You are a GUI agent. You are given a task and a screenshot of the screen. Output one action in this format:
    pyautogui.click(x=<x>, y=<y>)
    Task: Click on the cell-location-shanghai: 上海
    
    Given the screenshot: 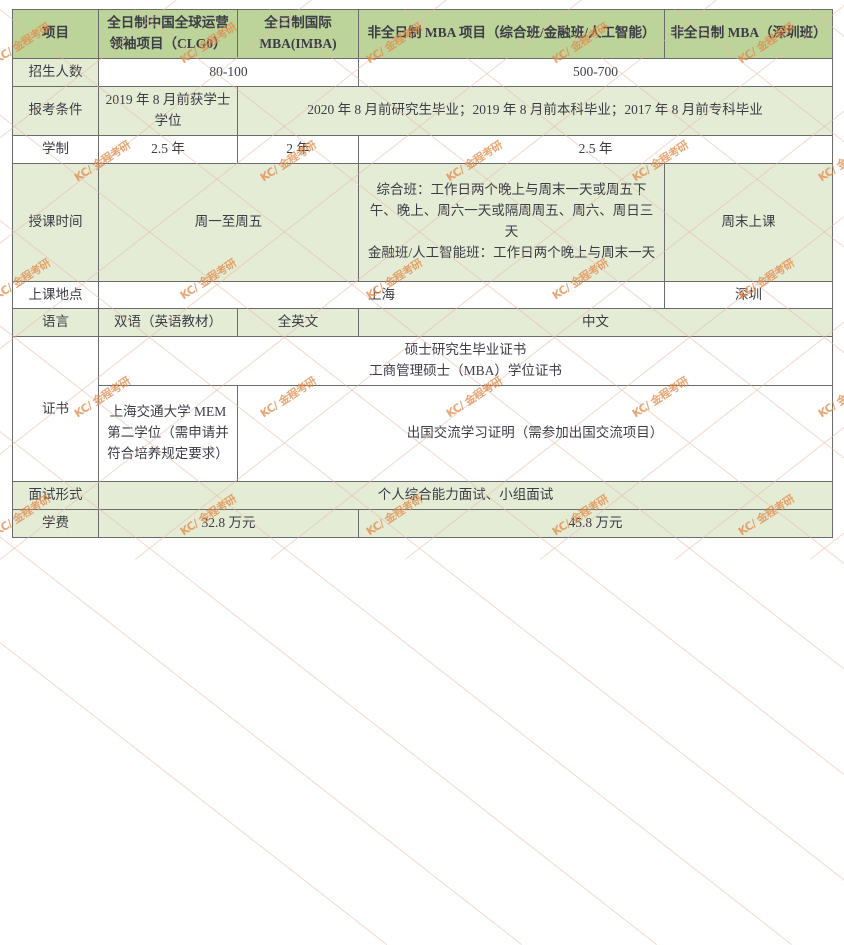 What is the action you would take?
    pyautogui.click(x=381, y=295)
    